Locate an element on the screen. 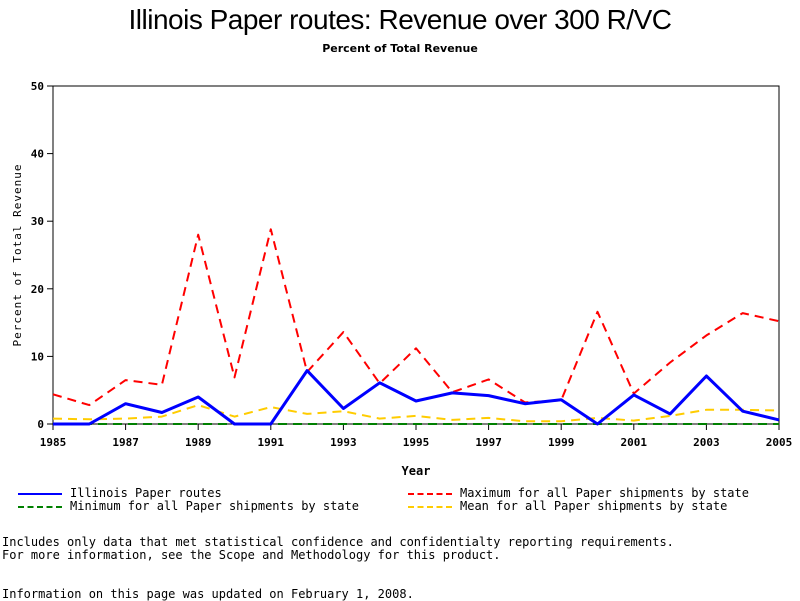 The image size is (800, 601). x-tick-label: 1991 is located at coordinates (271, 442).